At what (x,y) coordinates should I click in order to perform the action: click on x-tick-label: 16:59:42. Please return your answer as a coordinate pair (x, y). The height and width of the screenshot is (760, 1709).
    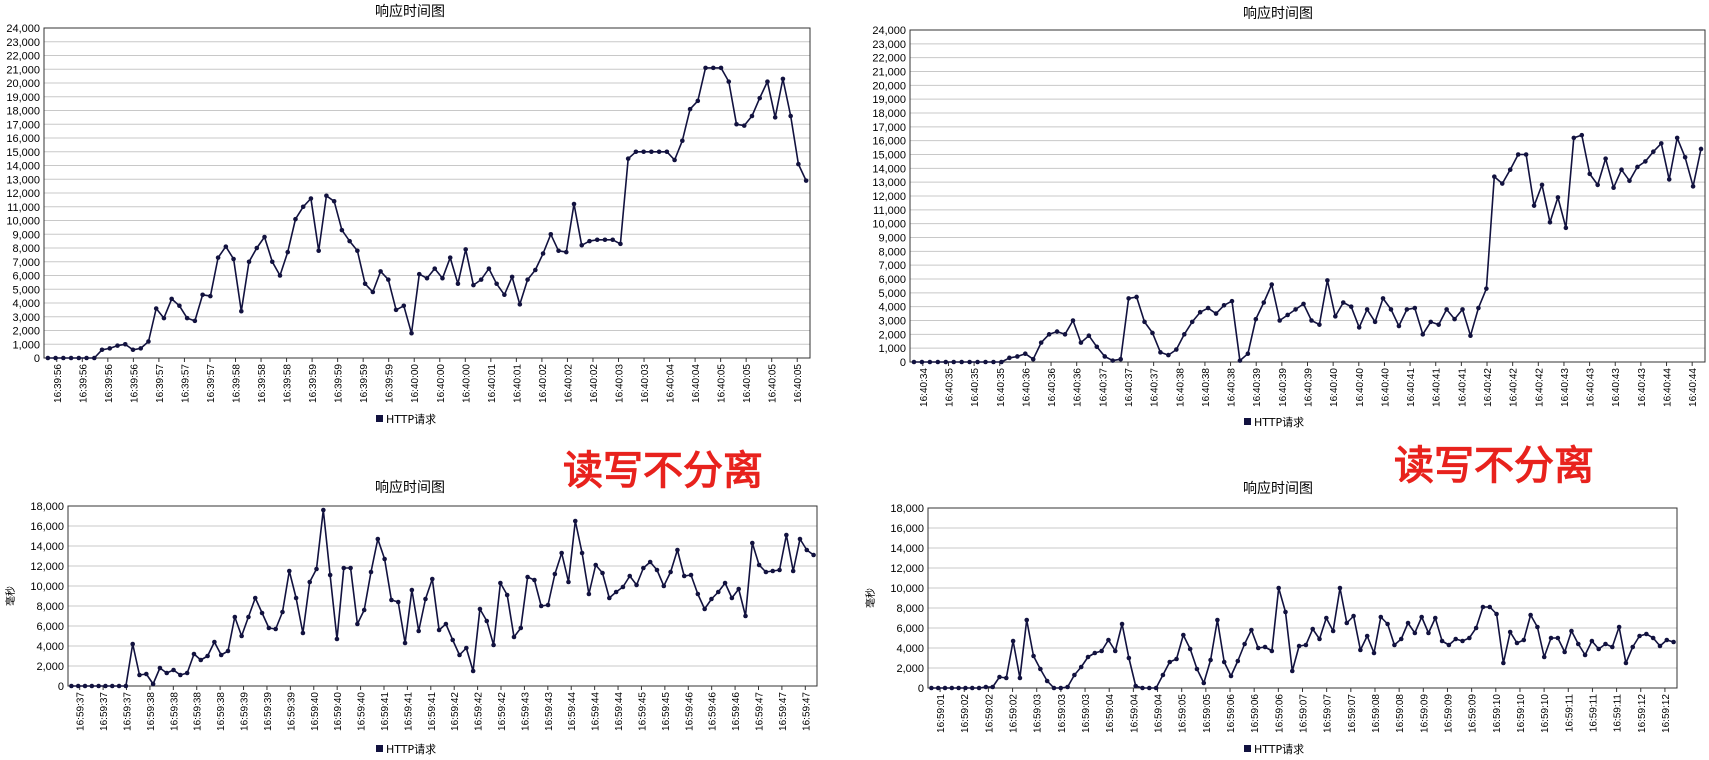
    Looking at the image, I should click on (455, 711).